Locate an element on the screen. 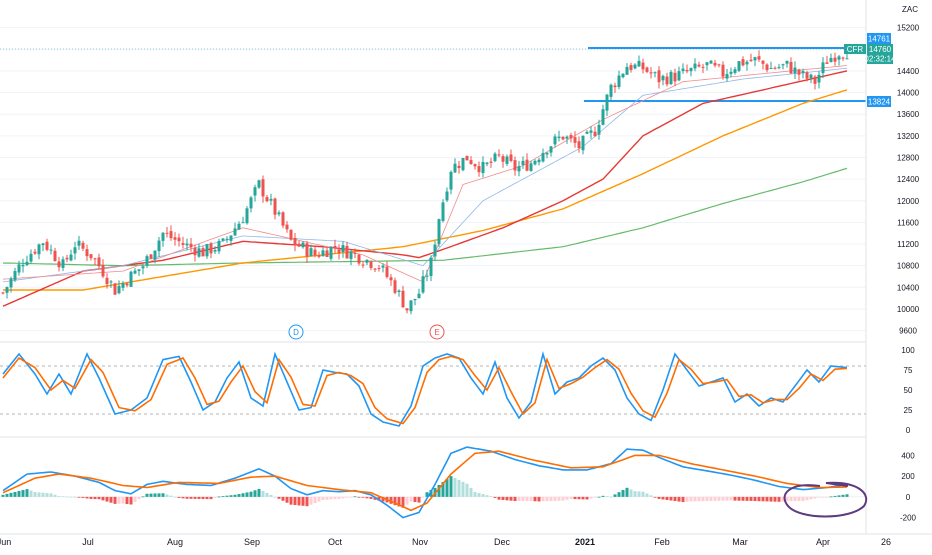  annotation-ellipse is located at coordinates (825, 499).